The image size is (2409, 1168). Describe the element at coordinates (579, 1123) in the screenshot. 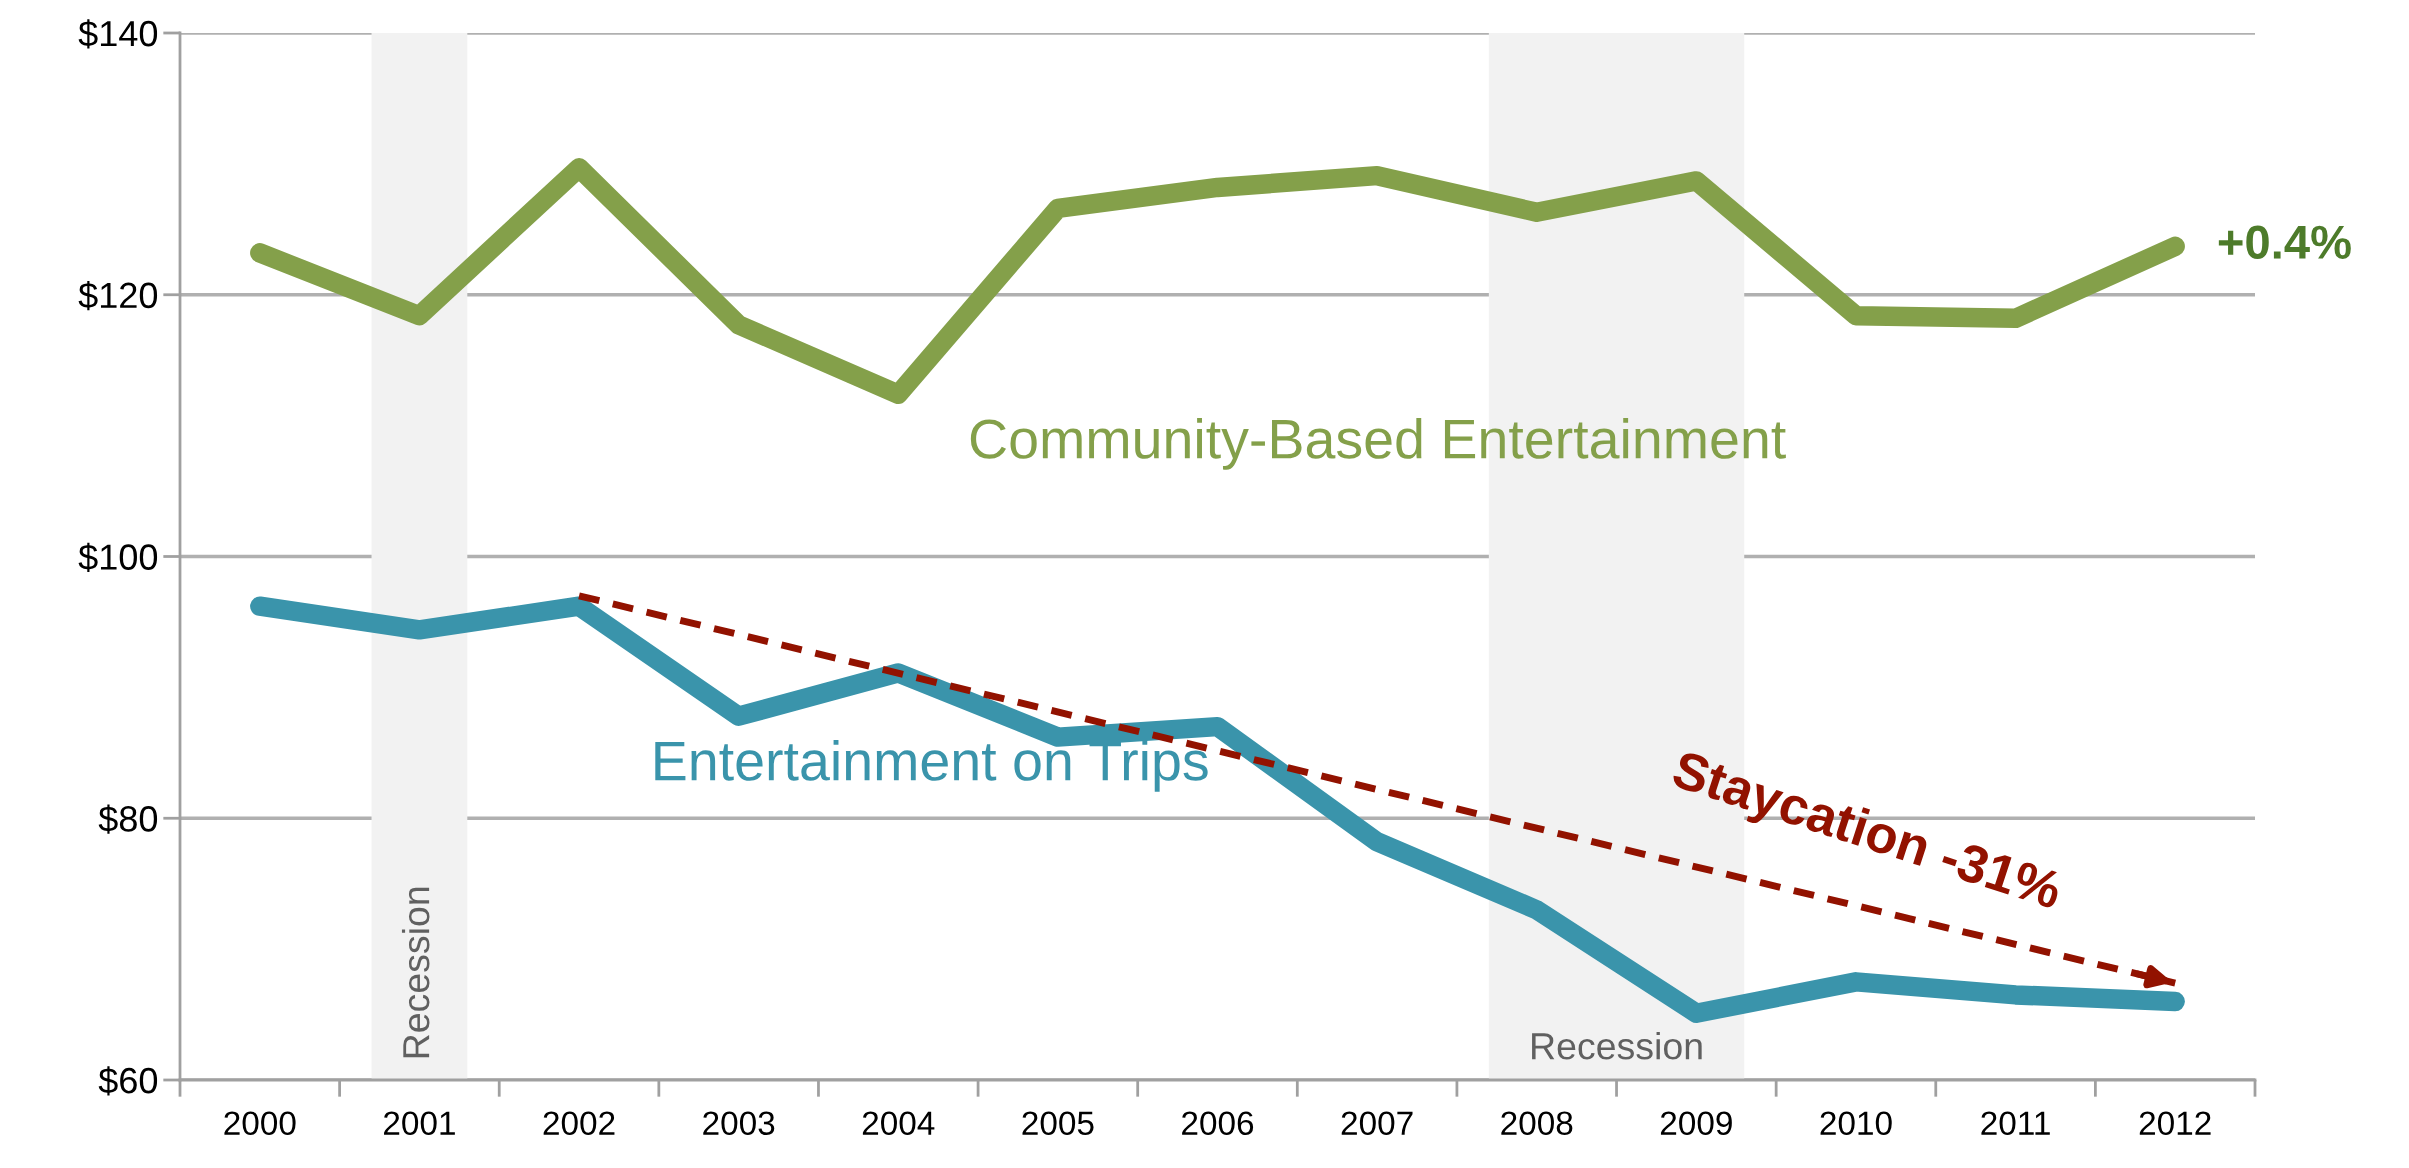

I see `x-tick-label: 2002` at that location.